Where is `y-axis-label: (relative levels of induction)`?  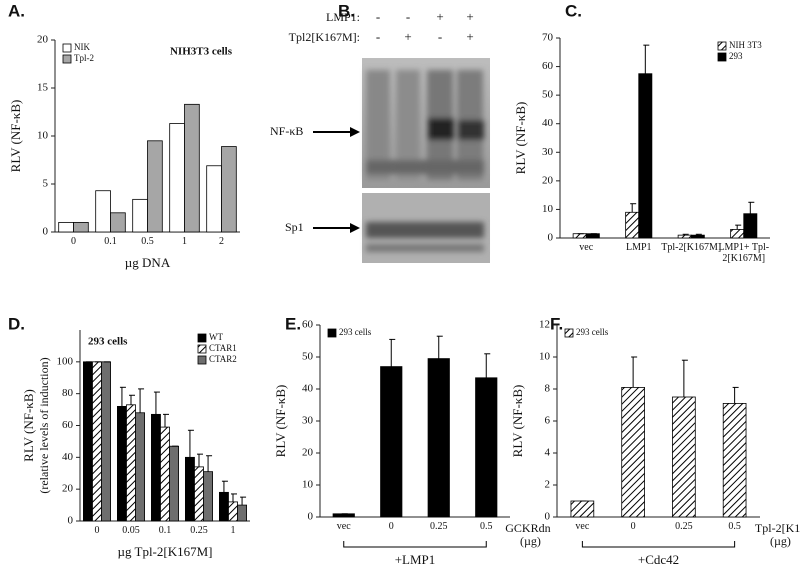
y-axis-label: (relative levels of induction) is located at coordinates (44, 425).